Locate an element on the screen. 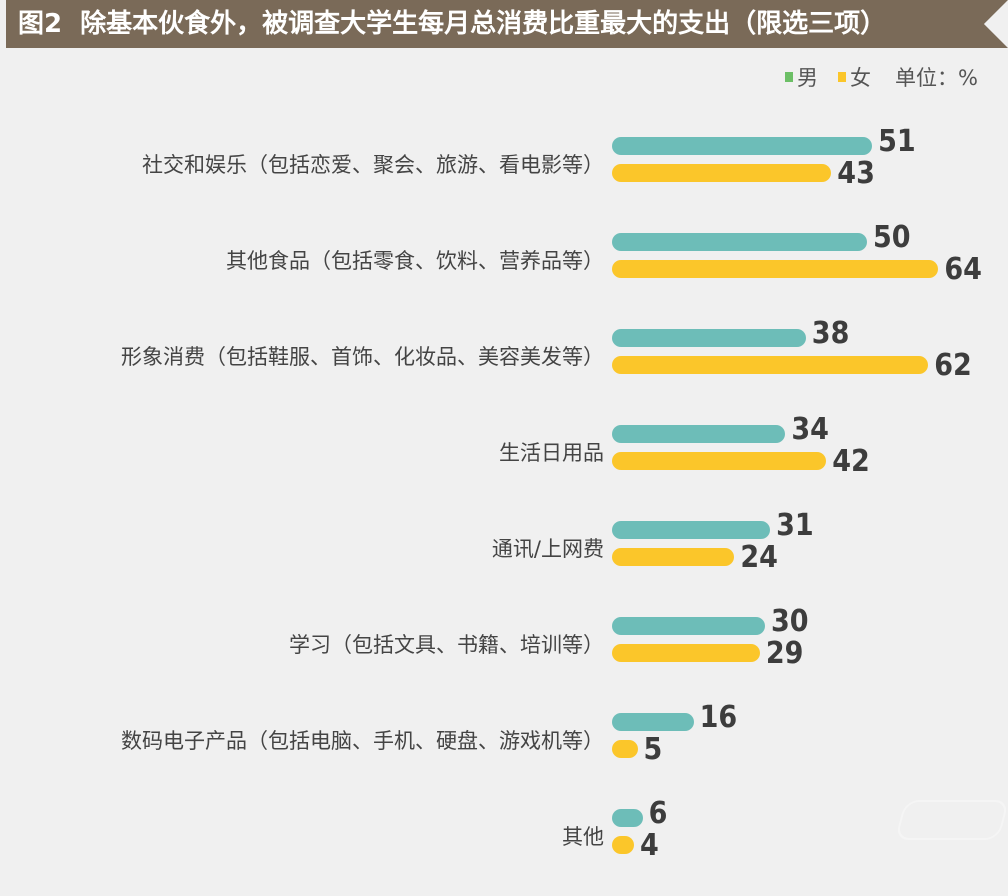 The width and height of the screenshot is (1008, 896). chart-row: 形象消费（包括鞋服、首饰、化妆品、美容美发等） 38 62 is located at coordinates (504, 351).